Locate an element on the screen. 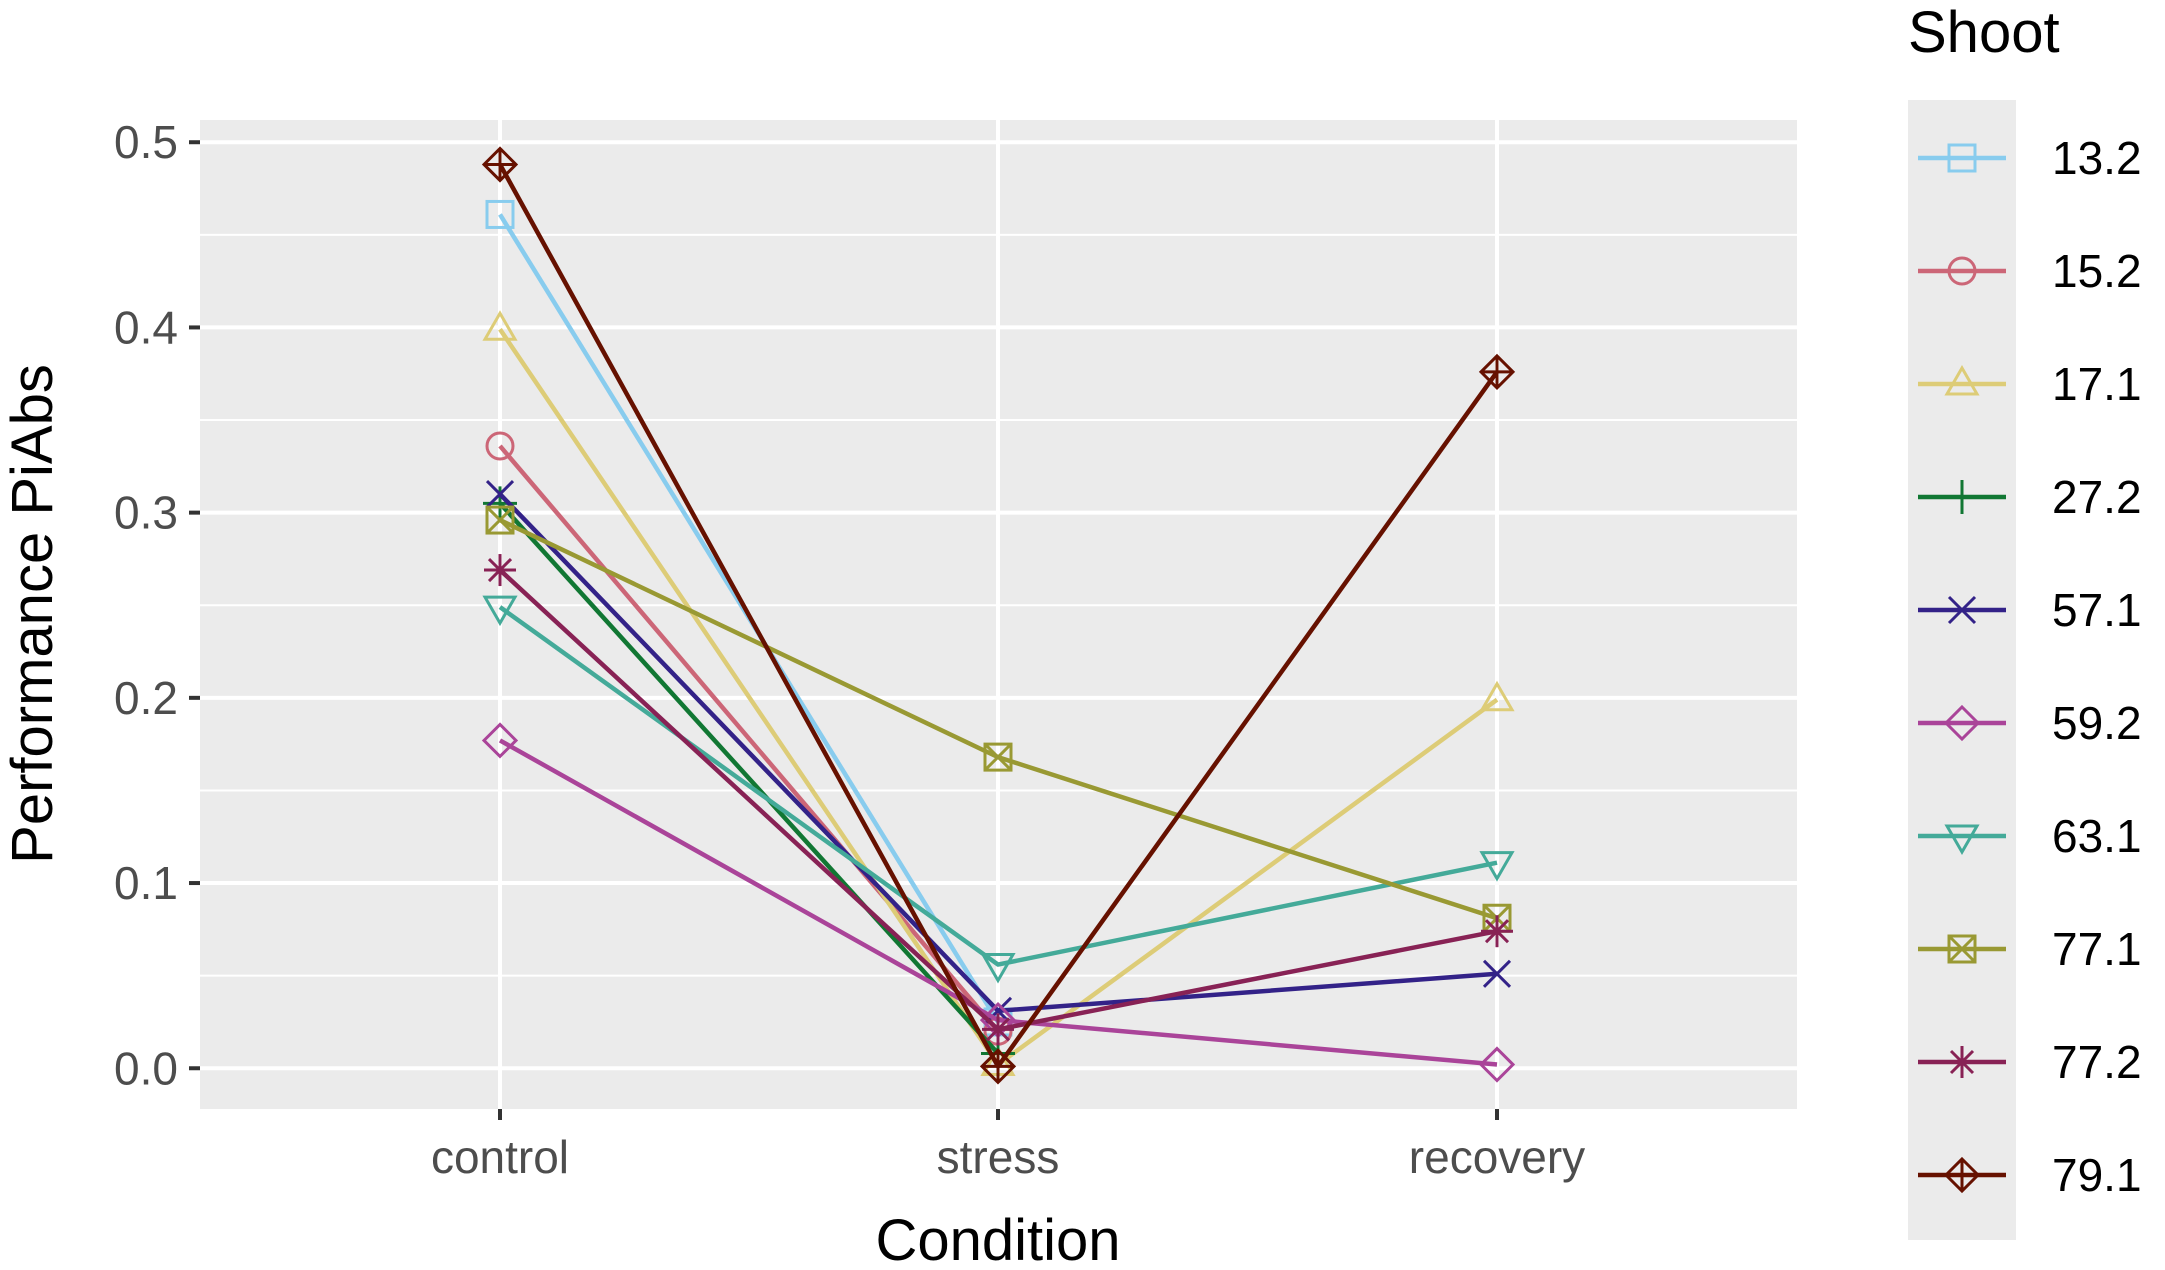 This screenshot has width=2165, height=1270. legend-label: 77.2 is located at coordinates (2097, 1062).